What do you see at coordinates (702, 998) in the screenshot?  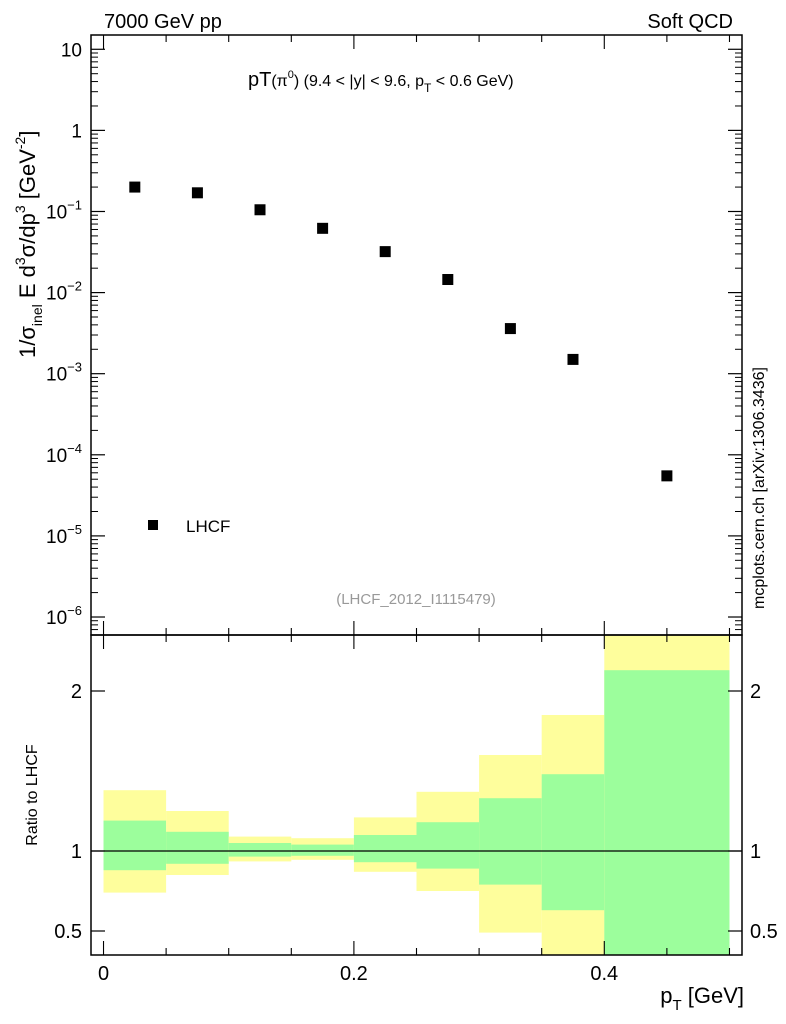 I see `x-axis-label: pT [GeV]` at bounding box center [702, 998].